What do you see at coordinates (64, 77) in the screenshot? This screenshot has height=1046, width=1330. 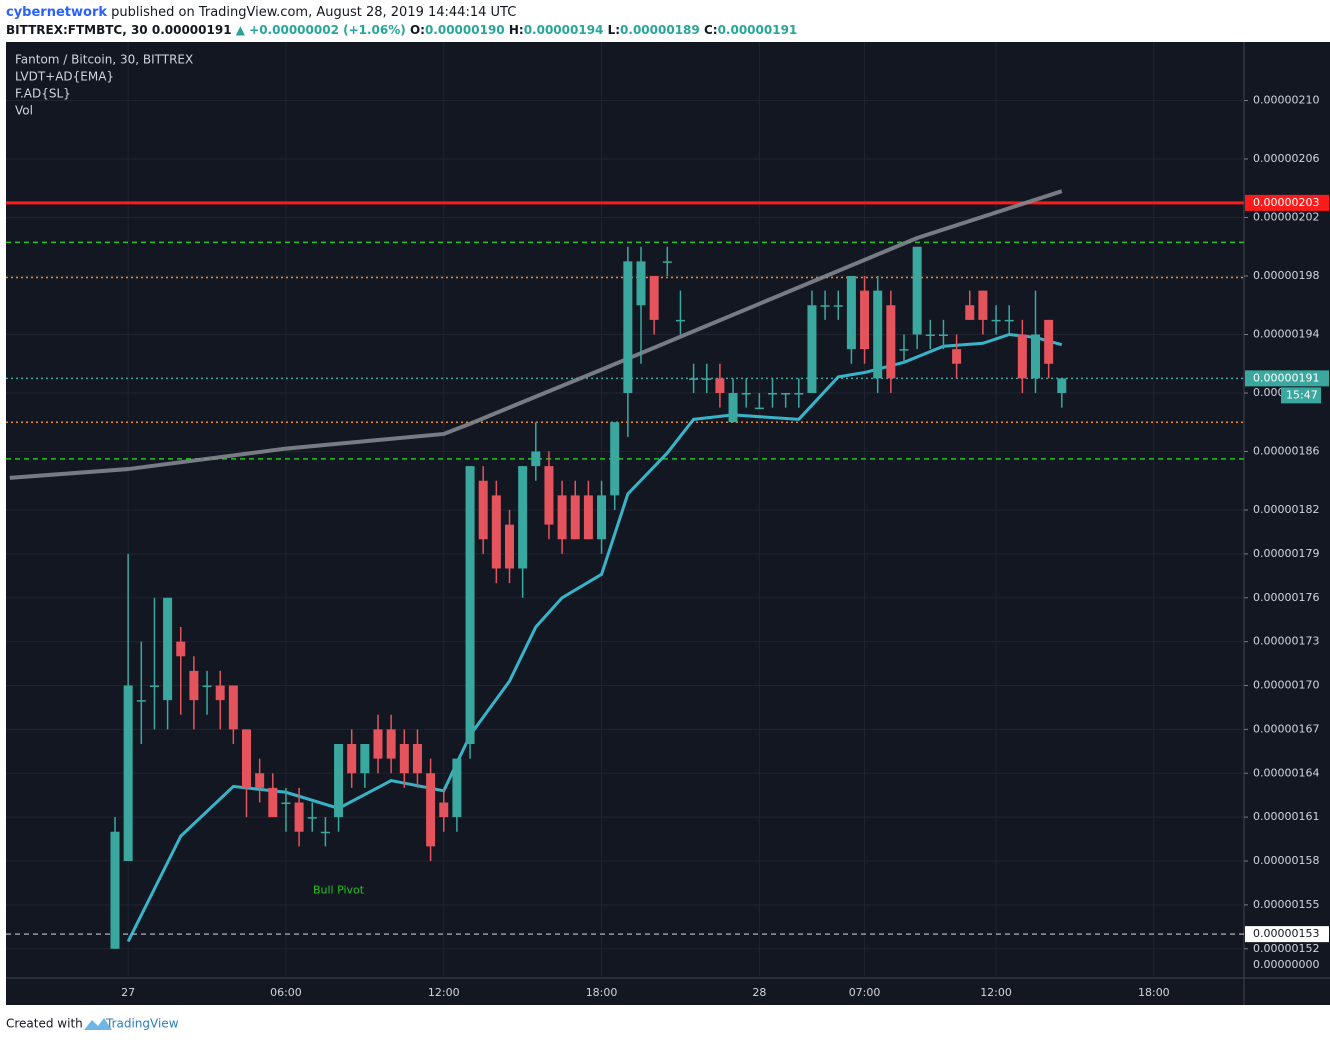 I see `legend-item: LVDT+AD{EMA}` at bounding box center [64, 77].